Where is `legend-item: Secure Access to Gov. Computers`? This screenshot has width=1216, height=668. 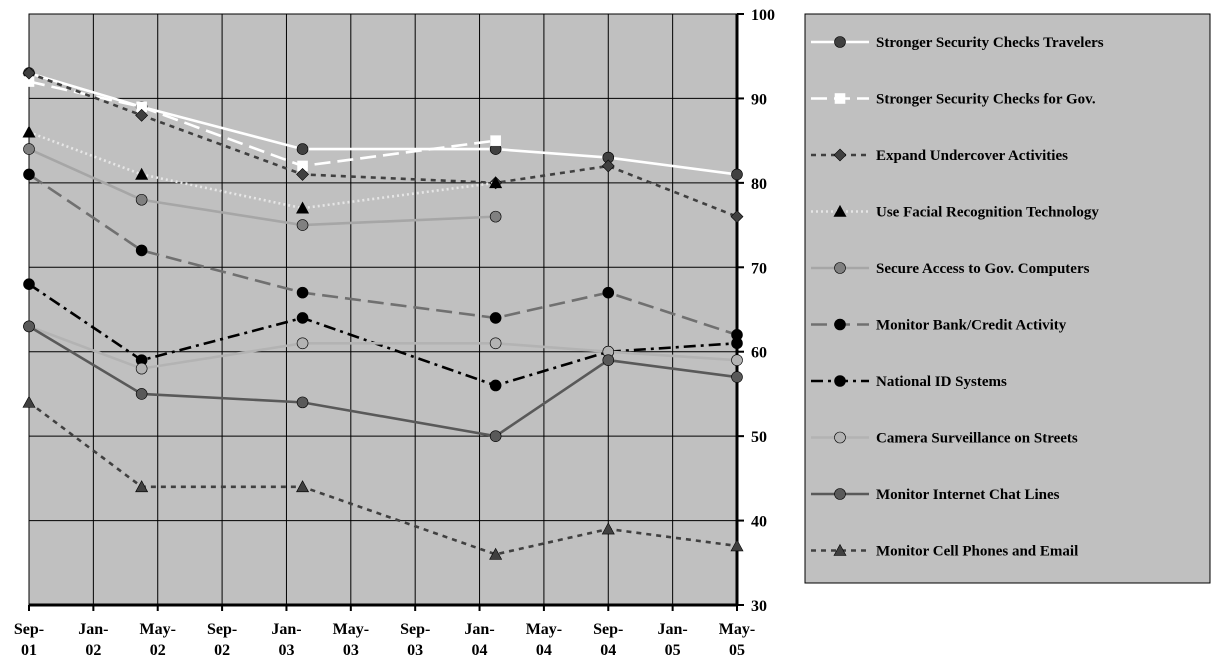 legend-item: Secure Access to Gov. Computers is located at coordinates (950, 269).